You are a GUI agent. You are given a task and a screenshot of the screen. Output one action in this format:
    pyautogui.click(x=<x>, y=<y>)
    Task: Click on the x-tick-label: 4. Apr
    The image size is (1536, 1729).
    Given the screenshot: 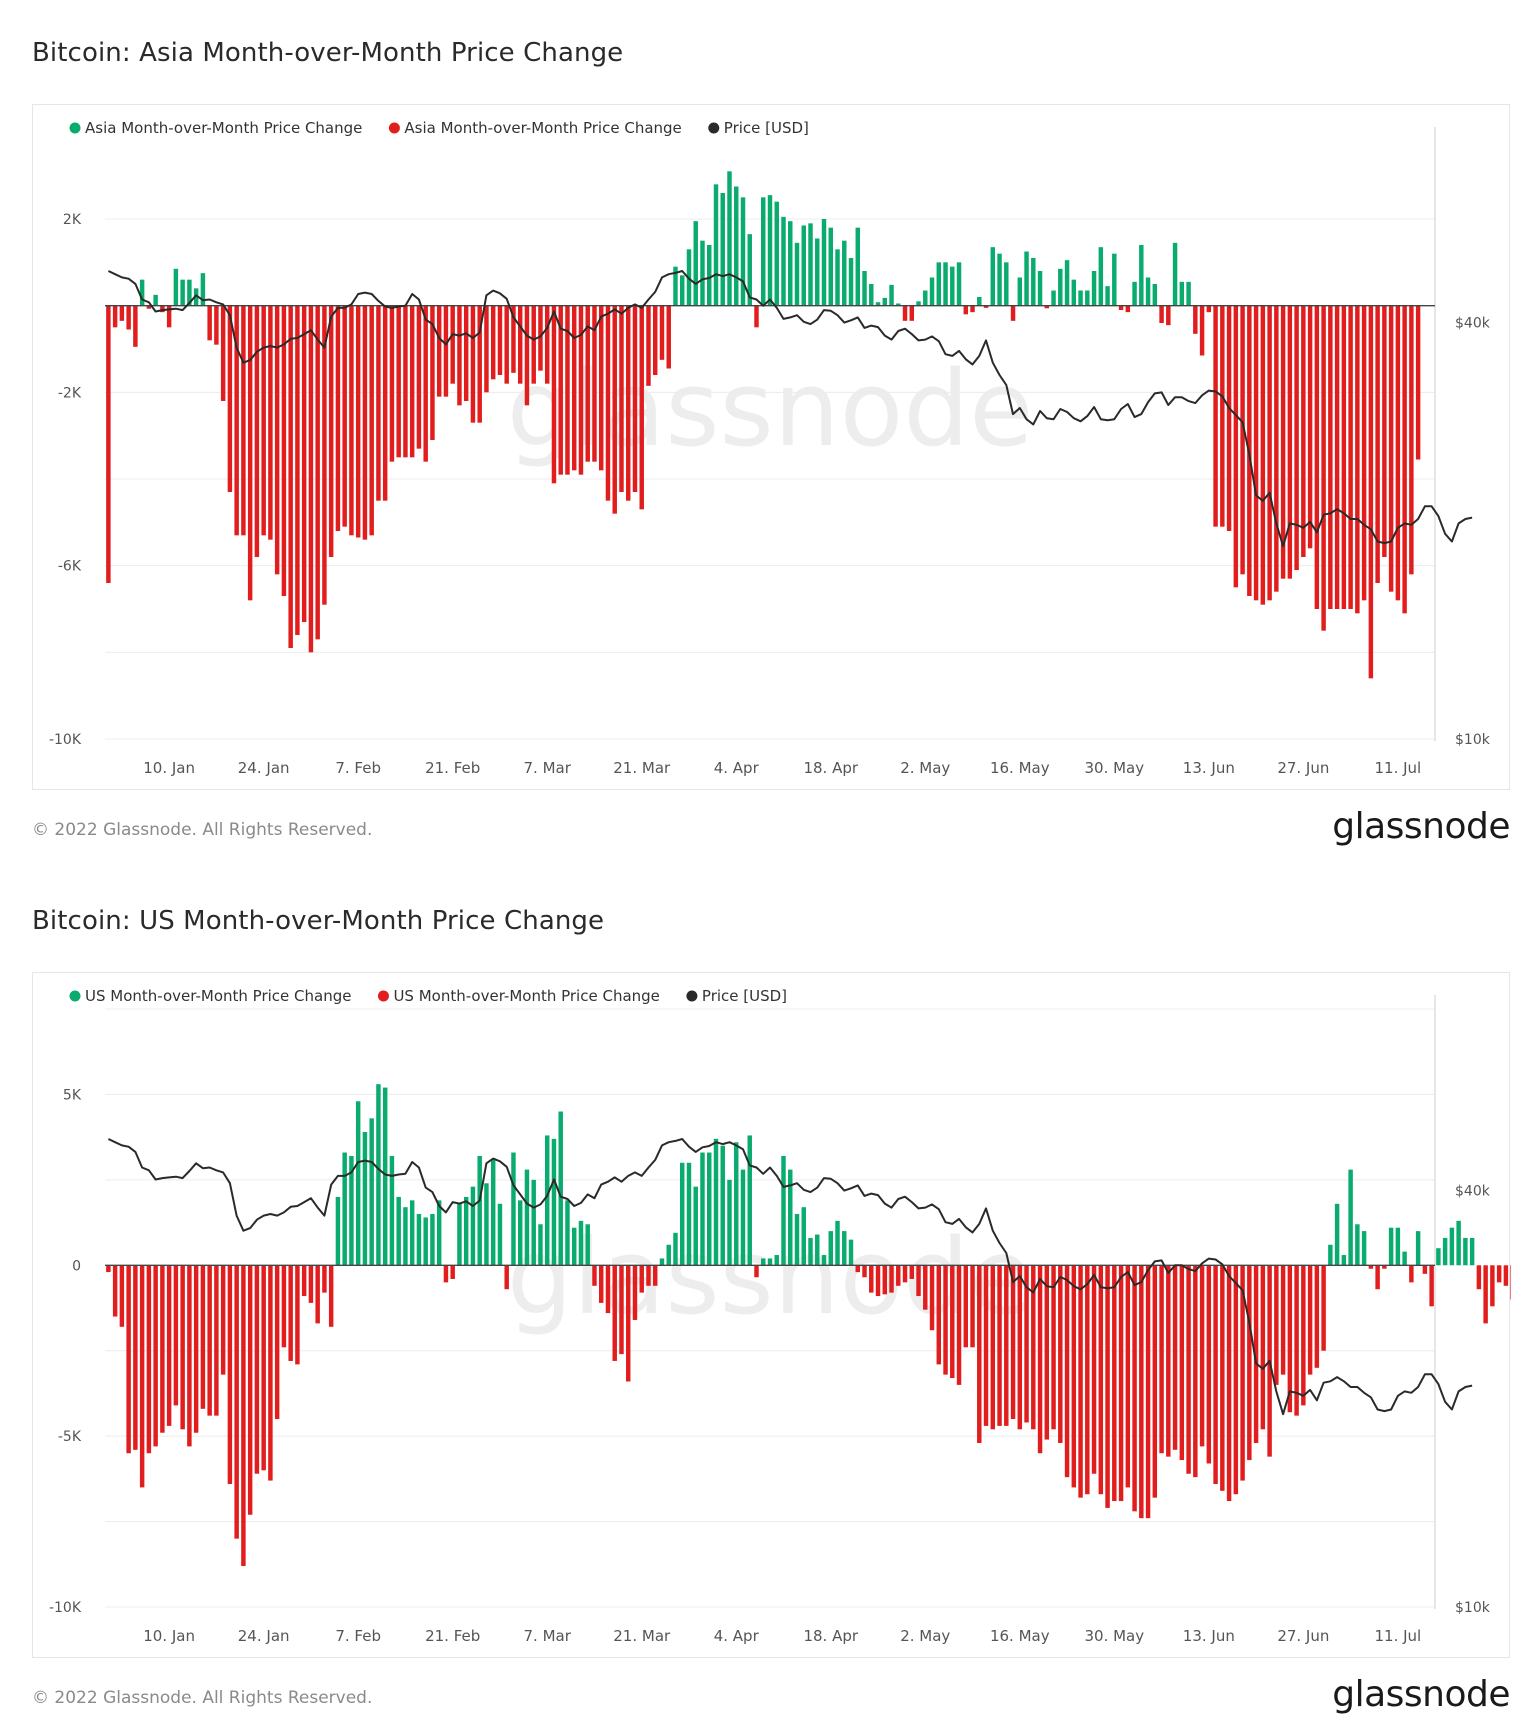 What is the action you would take?
    pyautogui.click(x=737, y=768)
    